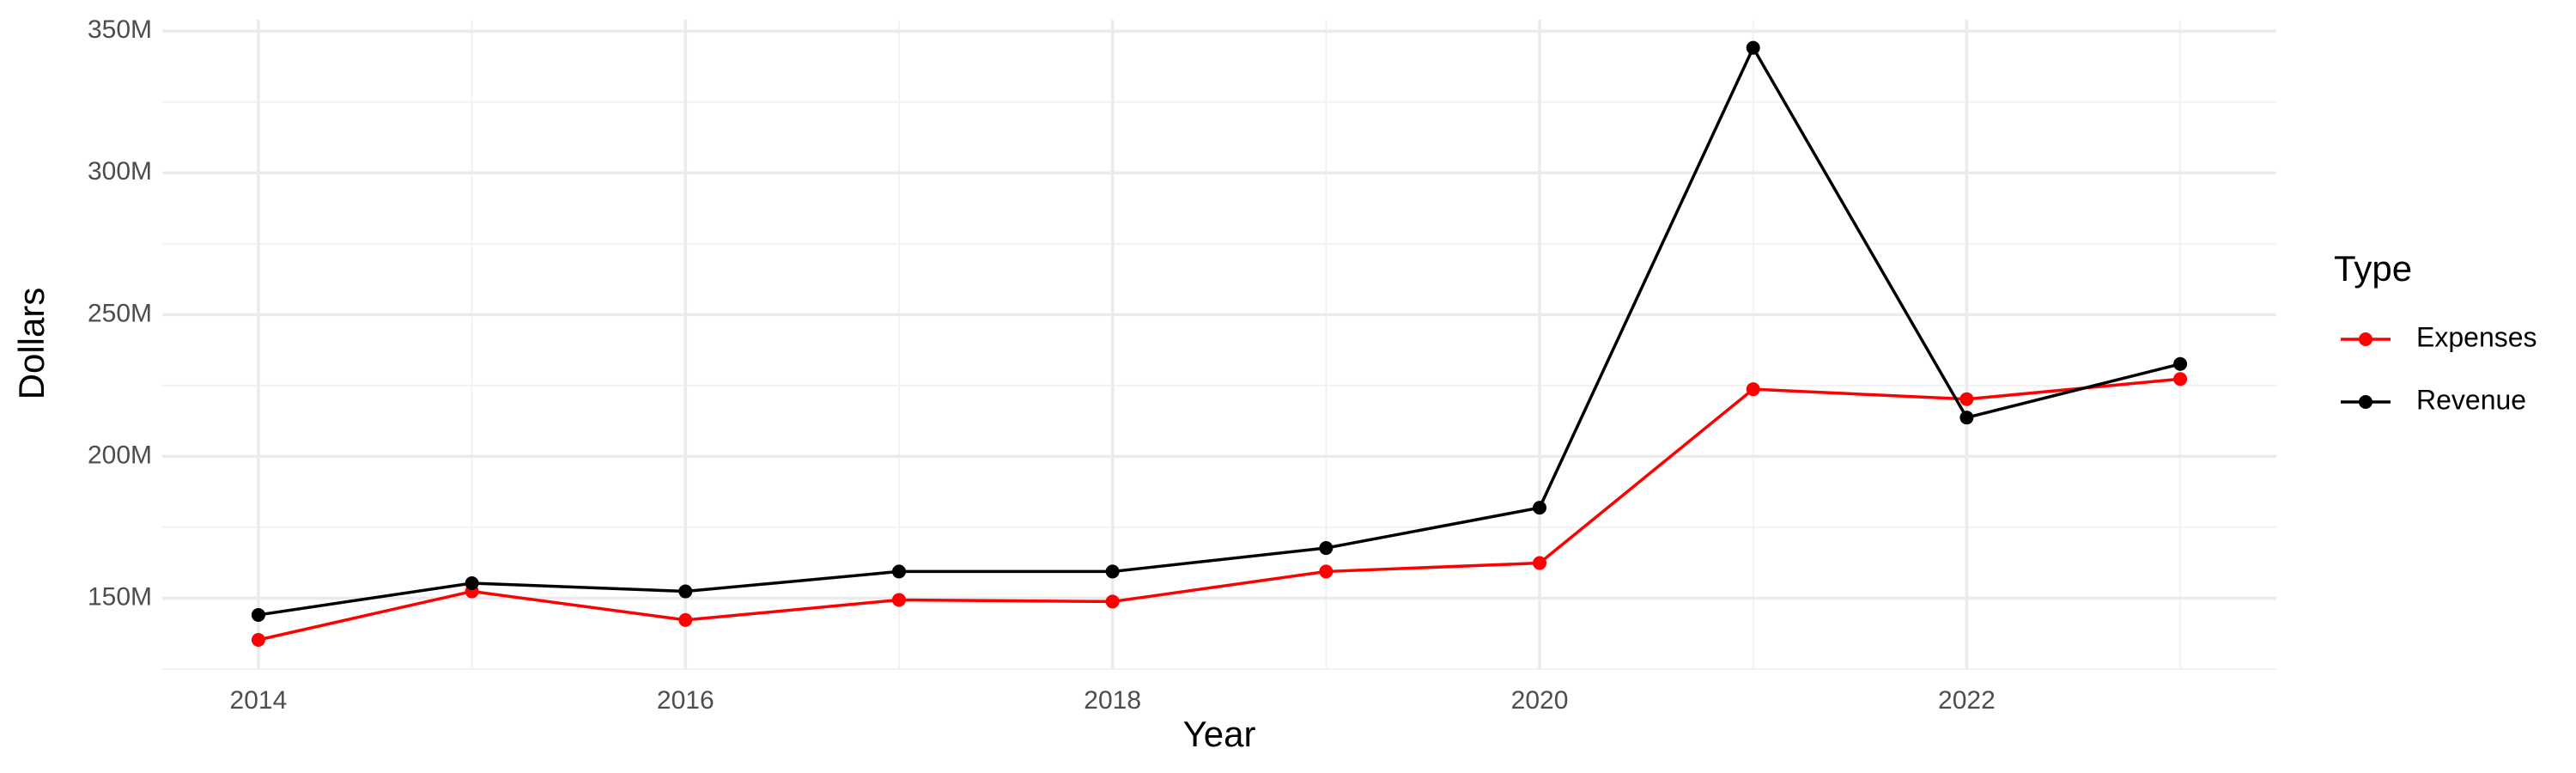  I want to click on x-tick-label: 2014, so click(259, 700).